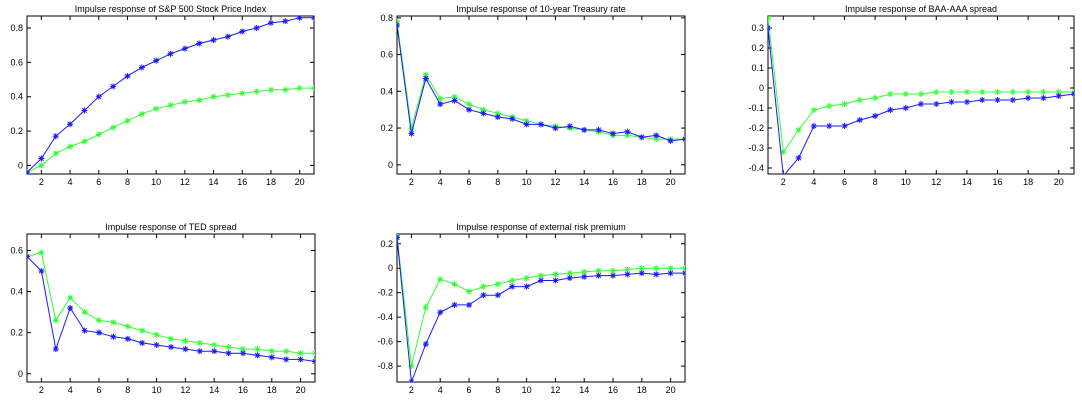 The height and width of the screenshot is (405, 1082). I want to click on chart-title: Impulse response of TED spread, so click(170, 227).